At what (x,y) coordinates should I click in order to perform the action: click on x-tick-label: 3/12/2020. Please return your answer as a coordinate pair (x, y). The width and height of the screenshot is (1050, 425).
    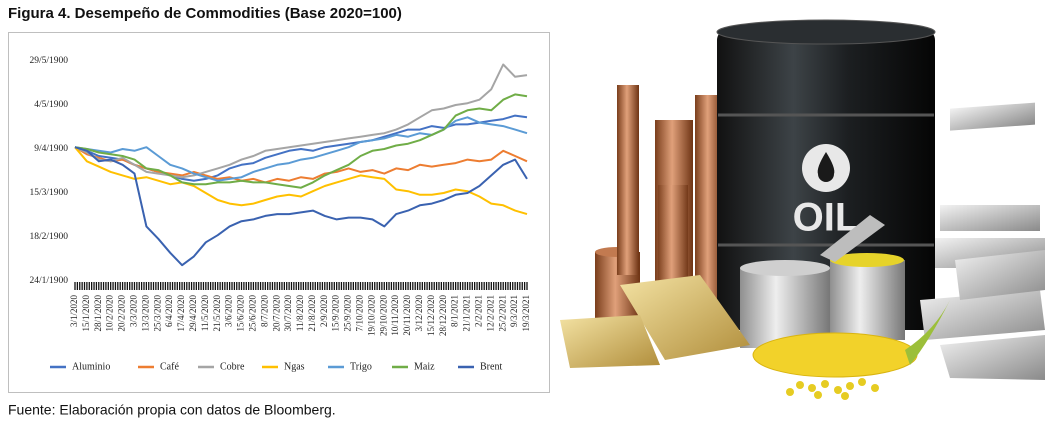
    Looking at the image, I should click on (419, 313).